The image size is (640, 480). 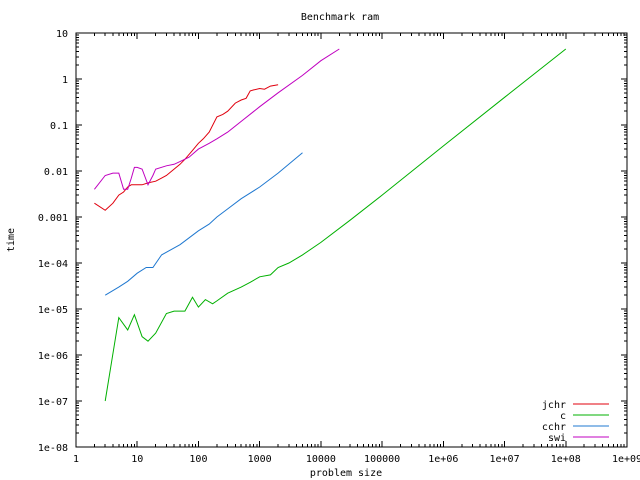 What do you see at coordinates (626, 459) in the screenshot?
I see `x-tick-label: 1e+09` at bounding box center [626, 459].